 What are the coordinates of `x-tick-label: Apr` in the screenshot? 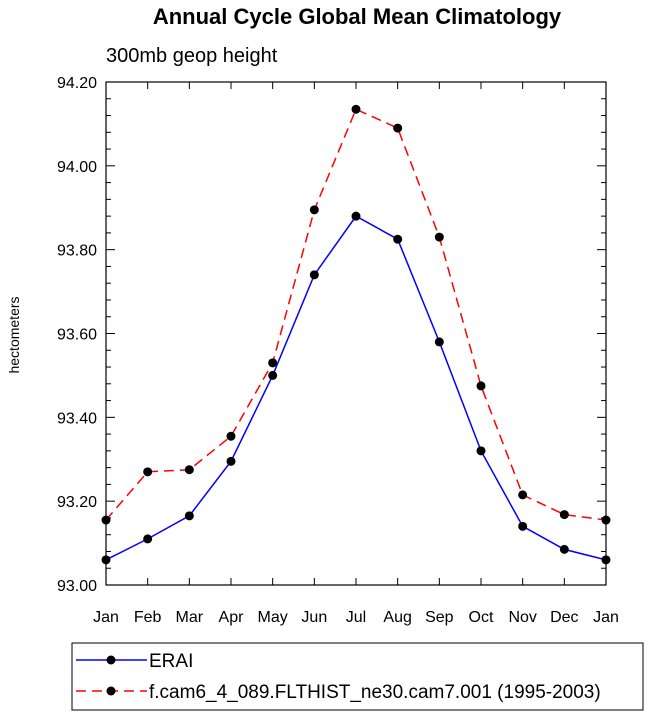 It's located at (232, 617).